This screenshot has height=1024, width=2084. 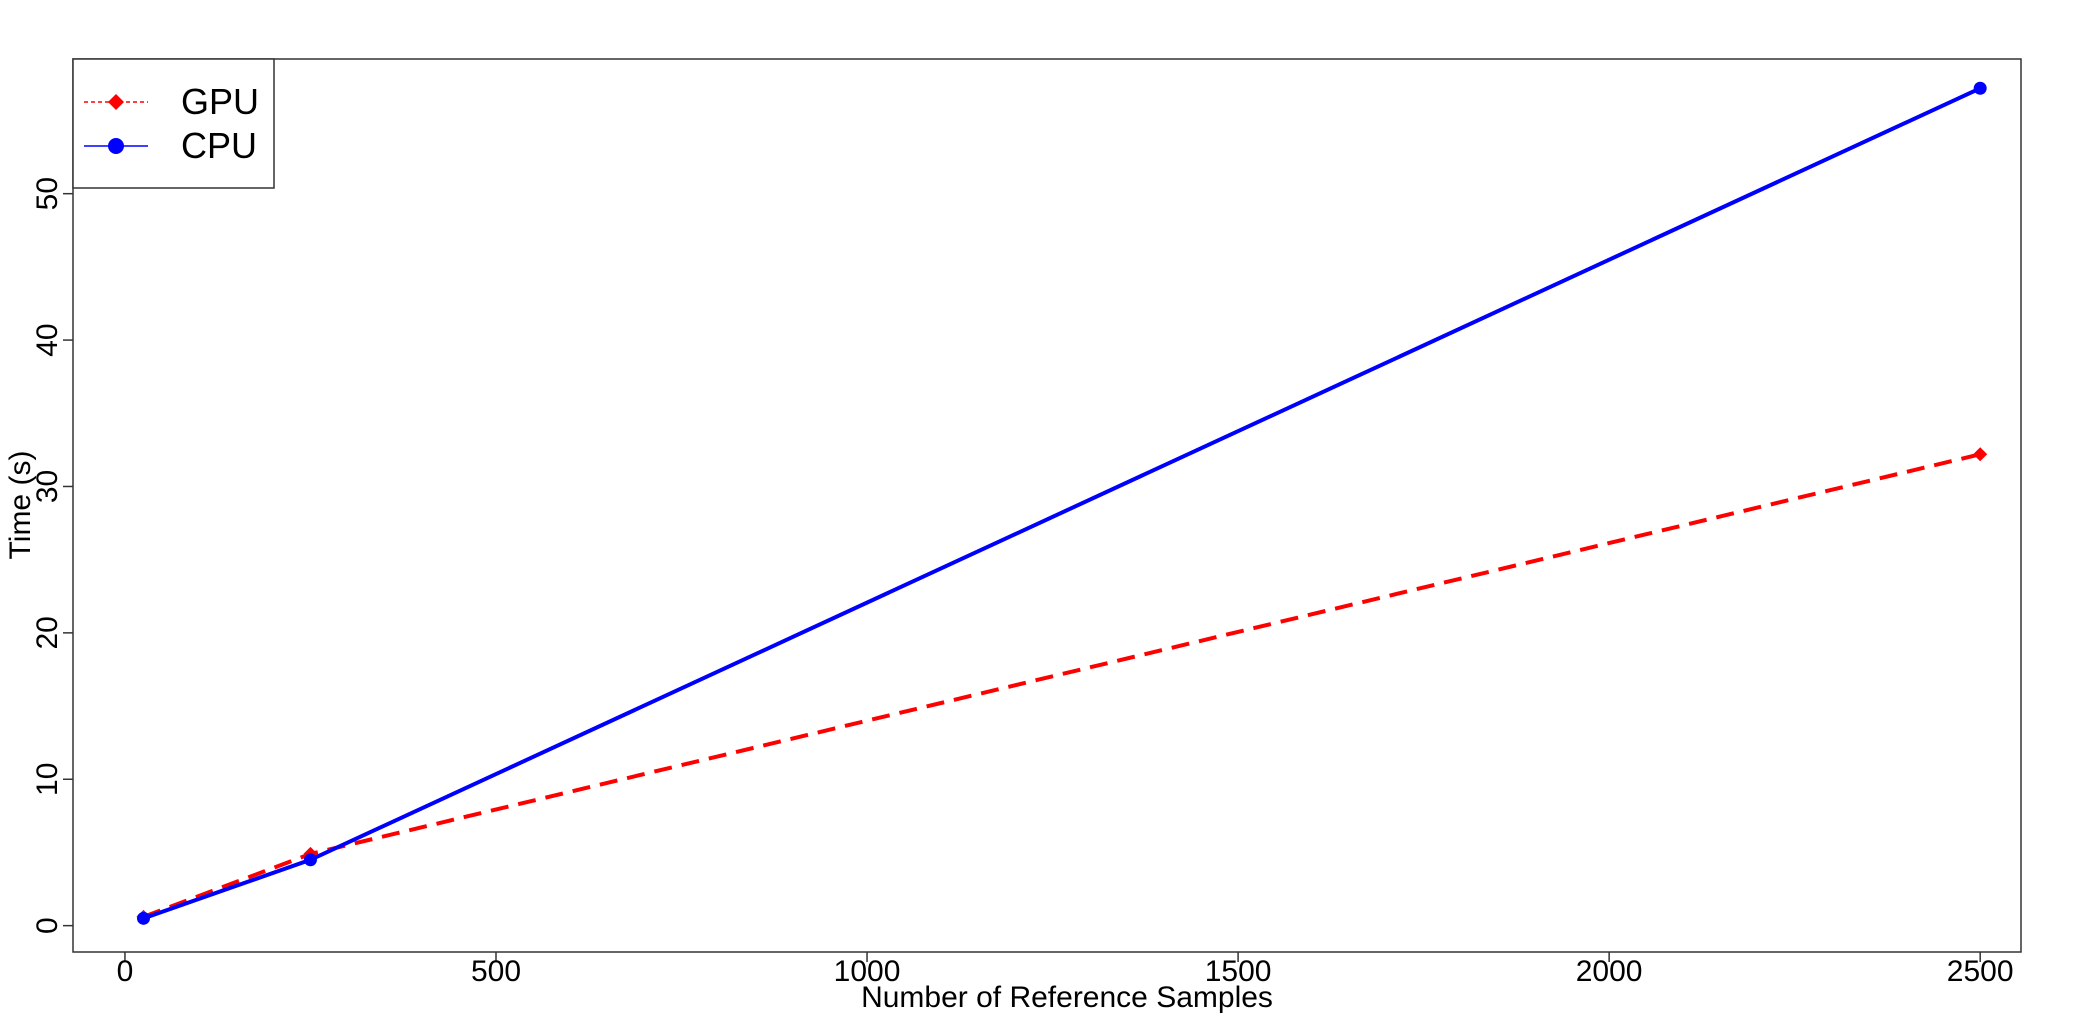 What do you see at coordinates (47, 632) in the screenshot?
I see `y-tick-label: 20` at bounding box center [47, 632].